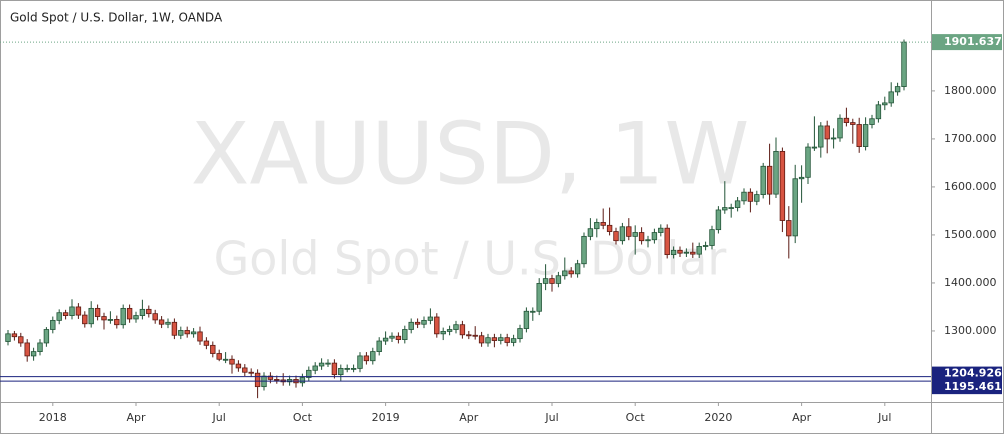 Image resolution: width=1004 pixels, height=434 pixels. I want to click on y-tick-label: 1400.000, so click(970, 282).